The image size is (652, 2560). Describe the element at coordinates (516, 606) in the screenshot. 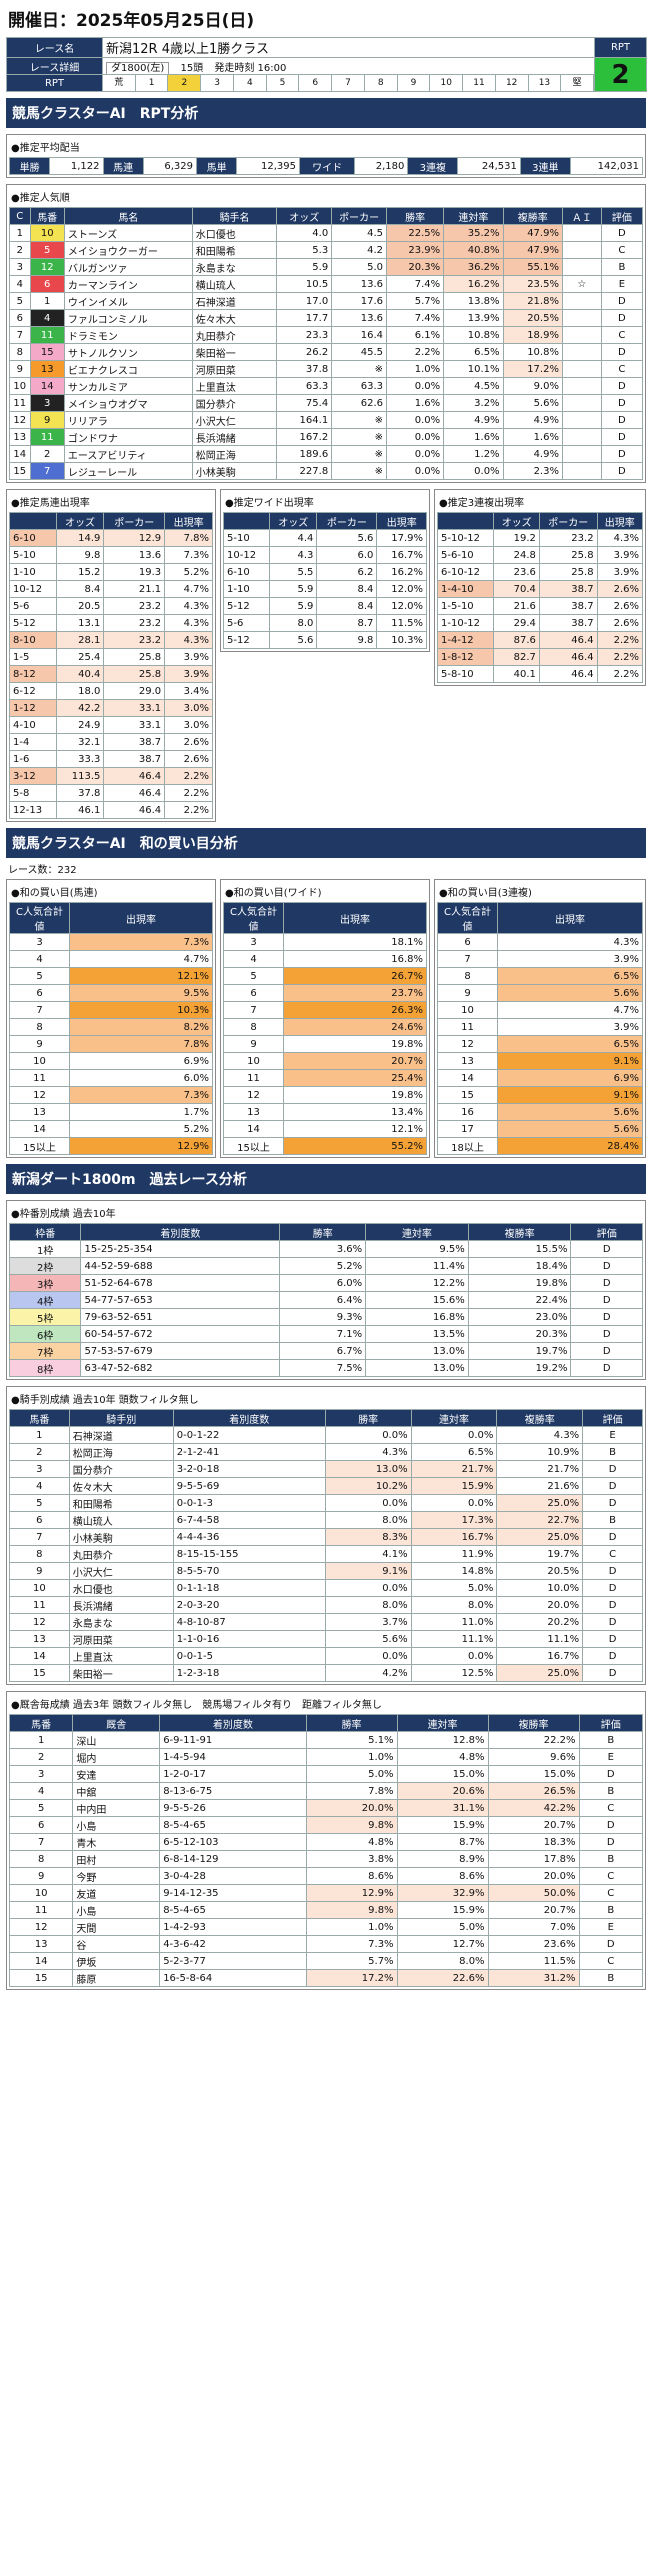

I see `odds: 21.6` at that location.